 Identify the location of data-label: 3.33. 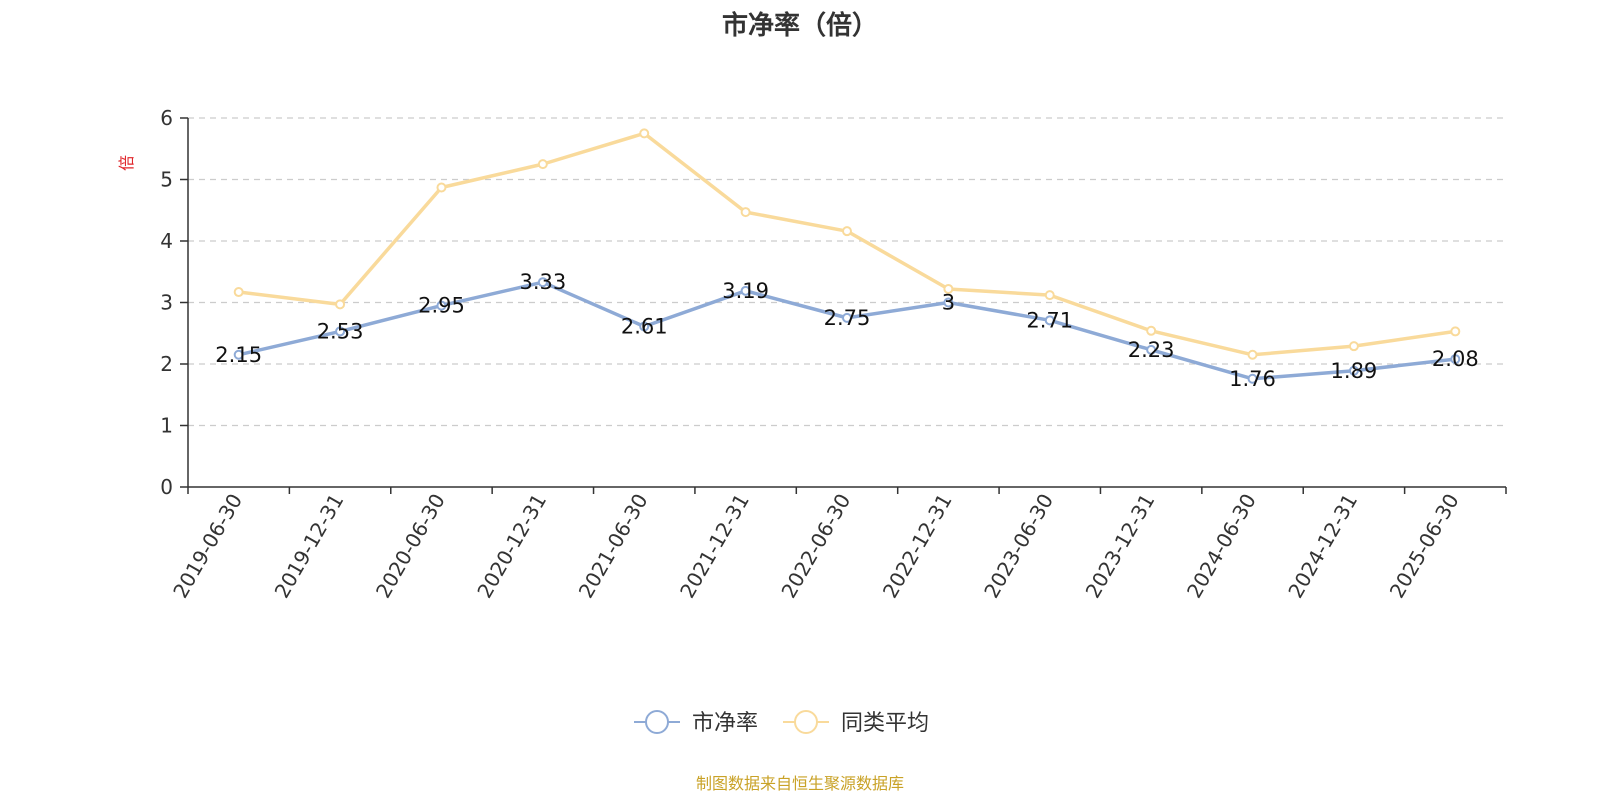
(542, 282).